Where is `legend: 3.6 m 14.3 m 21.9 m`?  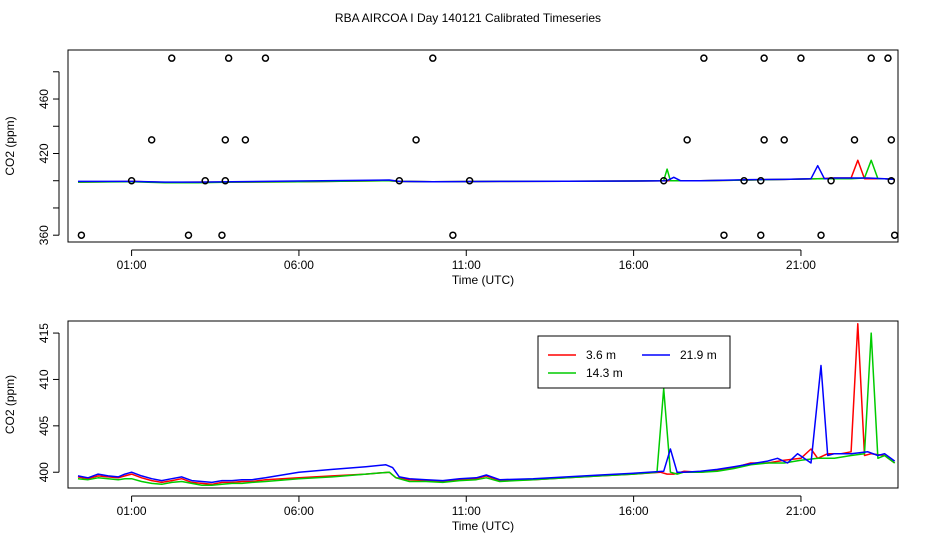 legend: 3.6 m 14.3 m 21.9 m is located at coordinates (634, 362).